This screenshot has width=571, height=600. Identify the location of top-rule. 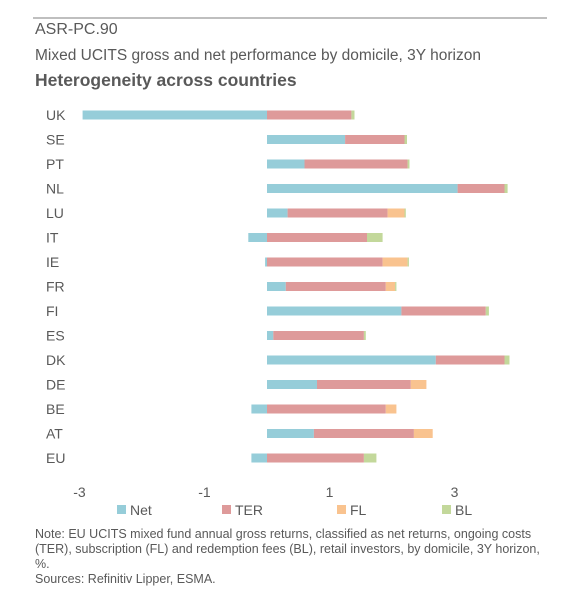
(290, 18).